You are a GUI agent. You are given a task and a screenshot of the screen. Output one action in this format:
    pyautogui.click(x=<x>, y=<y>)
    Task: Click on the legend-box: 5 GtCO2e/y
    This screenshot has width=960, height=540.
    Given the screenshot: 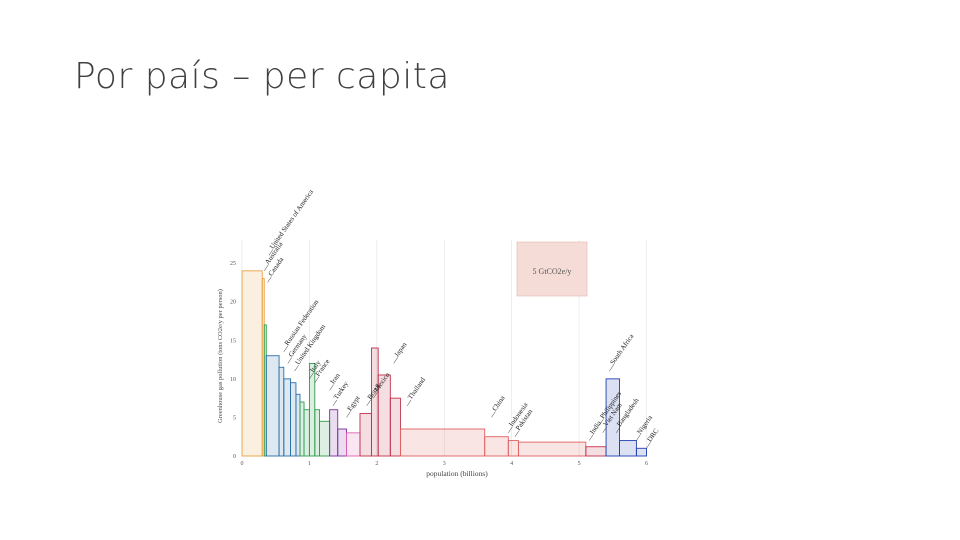 What is the action you would take?
    pyautogui.click(x=552, y=269)
    